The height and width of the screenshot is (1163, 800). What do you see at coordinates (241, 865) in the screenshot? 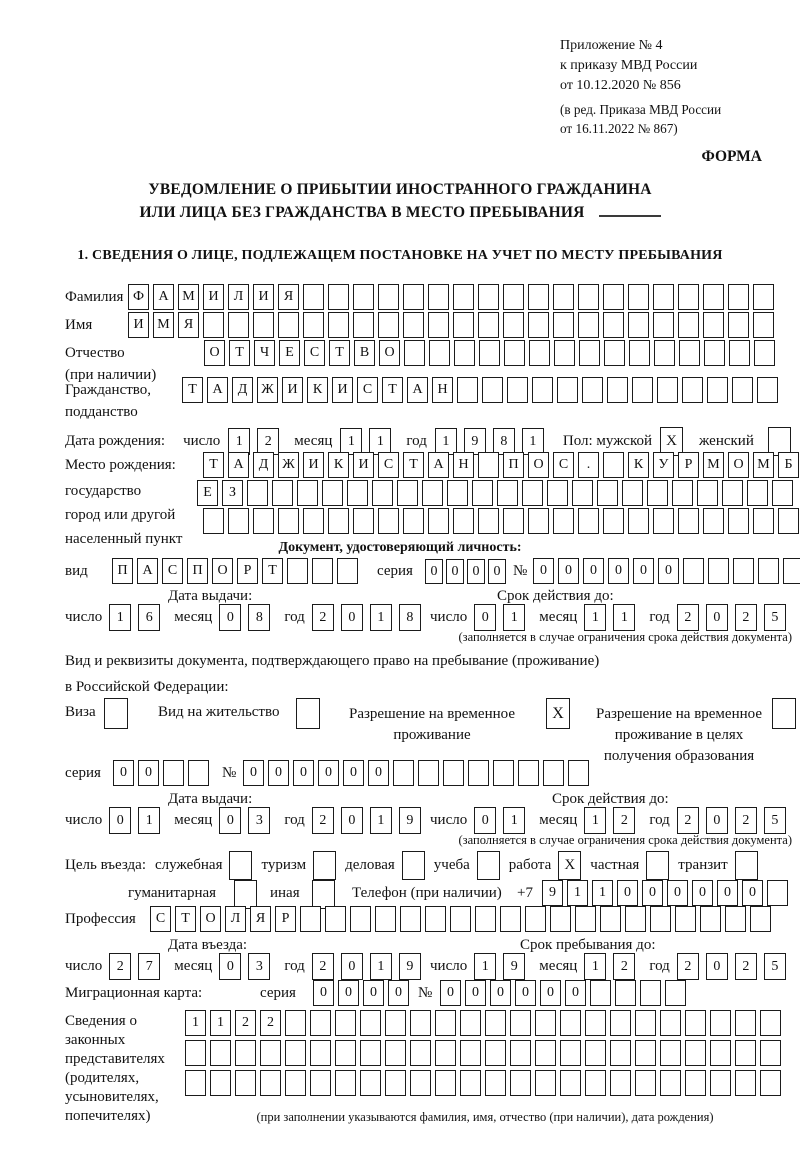
I see `purpose-official-checkbox` at bounding box center [241, 865].